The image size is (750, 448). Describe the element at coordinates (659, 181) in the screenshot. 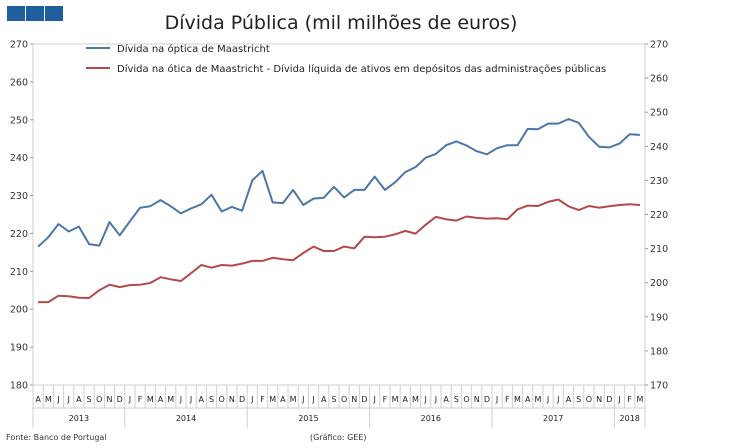

I see `right-tick-label: 230` at that location.